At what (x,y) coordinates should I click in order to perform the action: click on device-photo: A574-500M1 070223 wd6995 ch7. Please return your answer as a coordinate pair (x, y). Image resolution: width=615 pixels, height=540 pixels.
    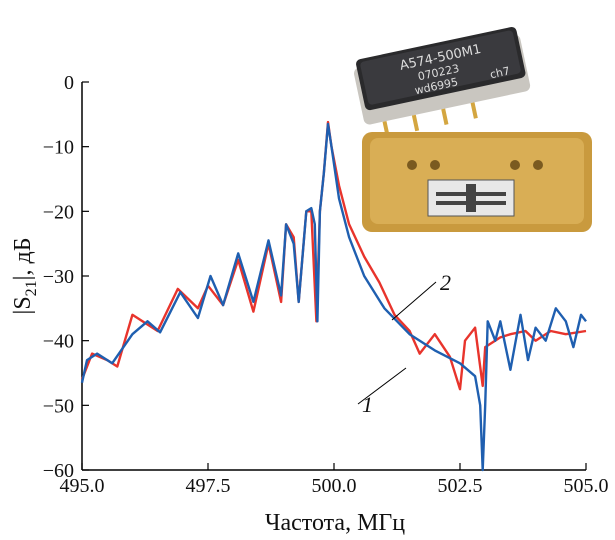
    Looking at the image, I should click on (472, 129).